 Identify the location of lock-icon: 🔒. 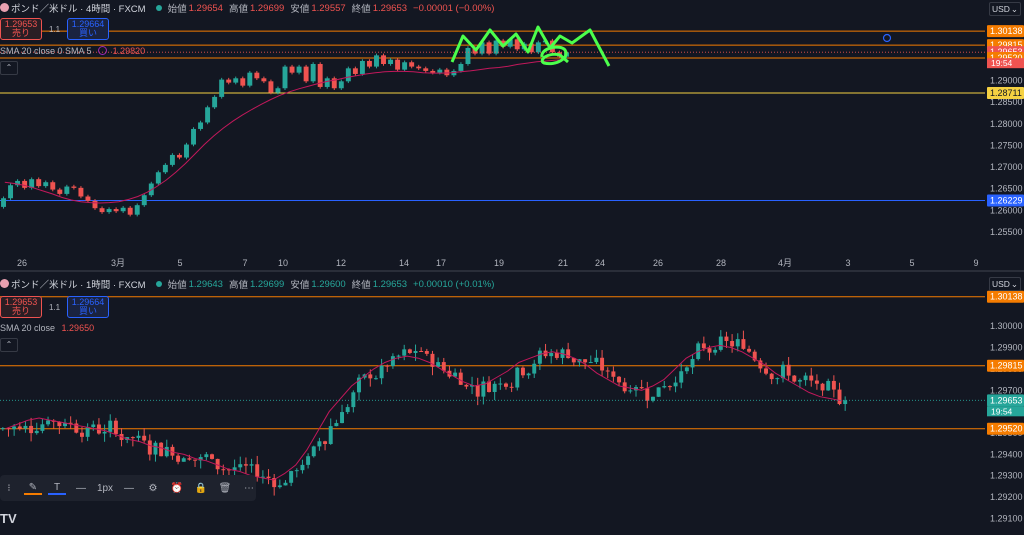
(201, 488).